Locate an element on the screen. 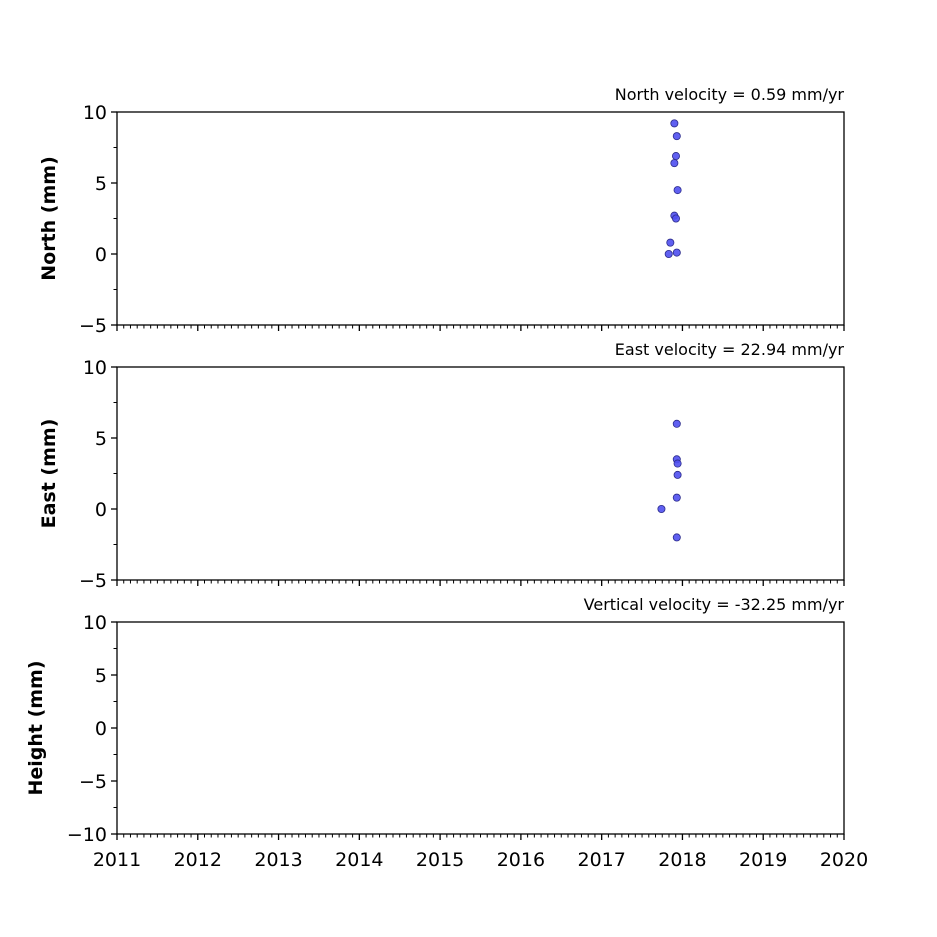 This screenshot has height=937, width=937. height-ytick-label: −5 is located at coordinates (93, 782).